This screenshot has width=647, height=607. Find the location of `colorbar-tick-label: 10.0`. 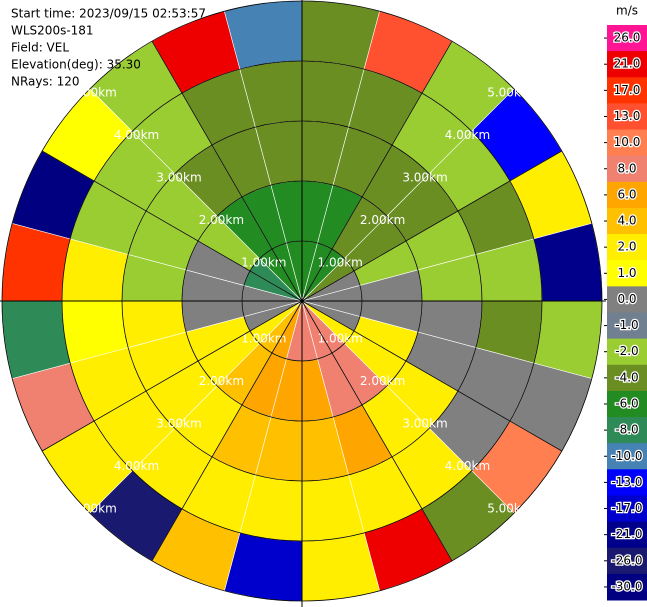

colorbar-tick-label: 10.0 is located at coordinates (627, 142).